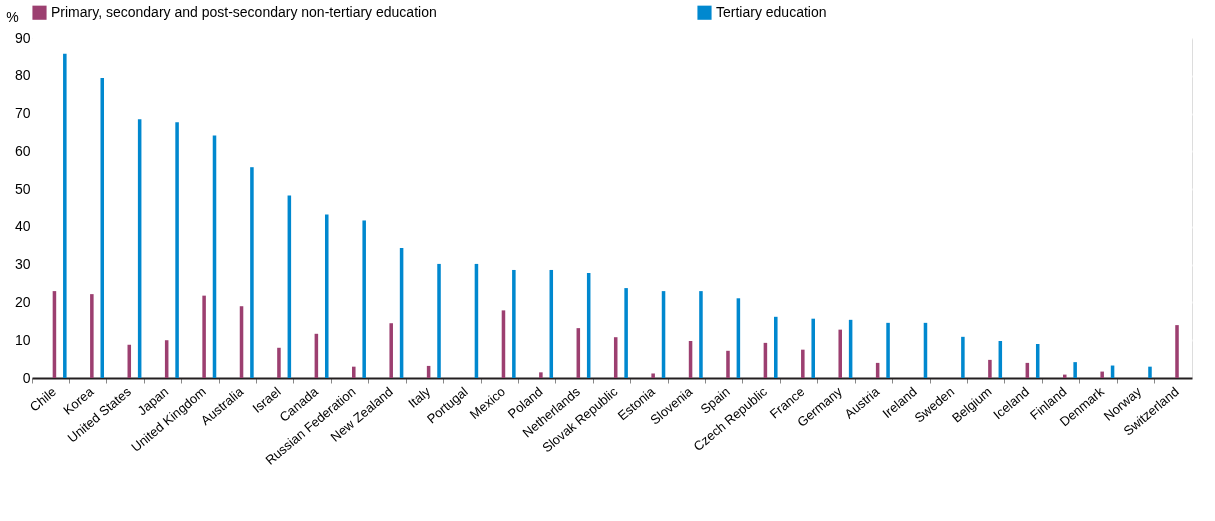 The height and width of the screenshot is (521, 1215). Describe the element at coordinates (244, 11) in the screenshot. I see `legend-label: Primary, secondary and post-secondary non-tertiary education` at that location.